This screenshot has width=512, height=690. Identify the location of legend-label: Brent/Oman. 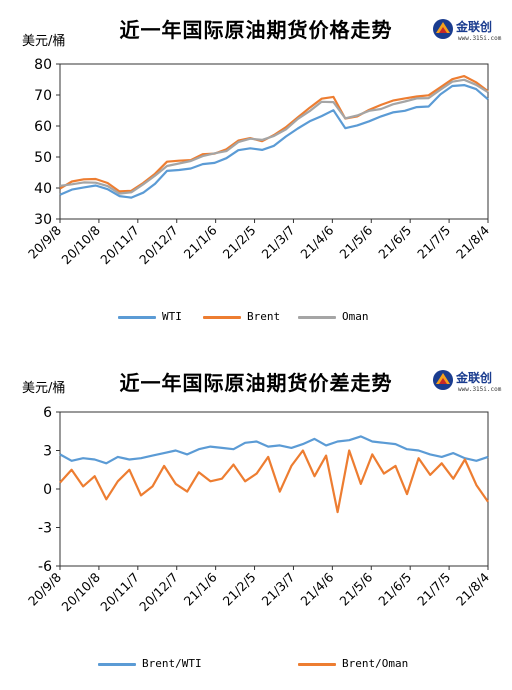
(375, 663).